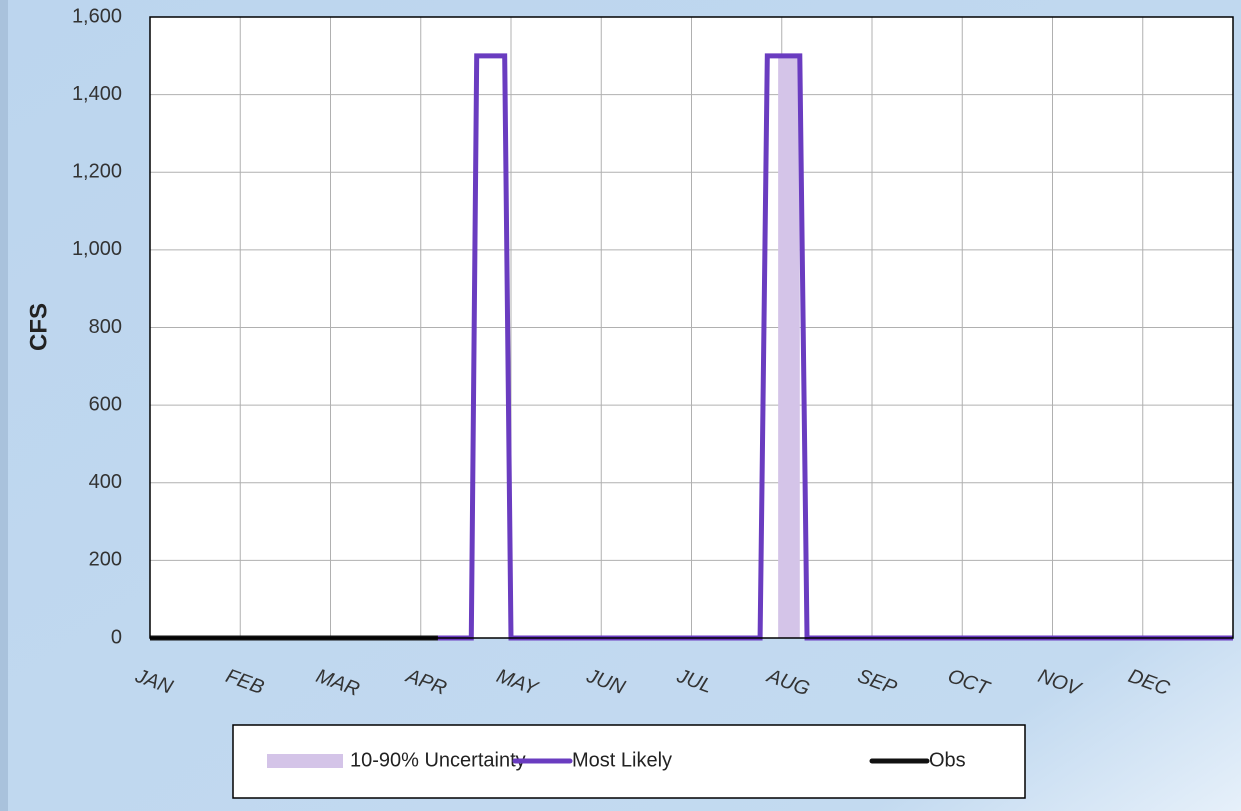 The width and height of the screenshot is (1241, 811). Describe the element at coordinates (789, 346) in the screenshot. I see `uncertainty-band` at that location.